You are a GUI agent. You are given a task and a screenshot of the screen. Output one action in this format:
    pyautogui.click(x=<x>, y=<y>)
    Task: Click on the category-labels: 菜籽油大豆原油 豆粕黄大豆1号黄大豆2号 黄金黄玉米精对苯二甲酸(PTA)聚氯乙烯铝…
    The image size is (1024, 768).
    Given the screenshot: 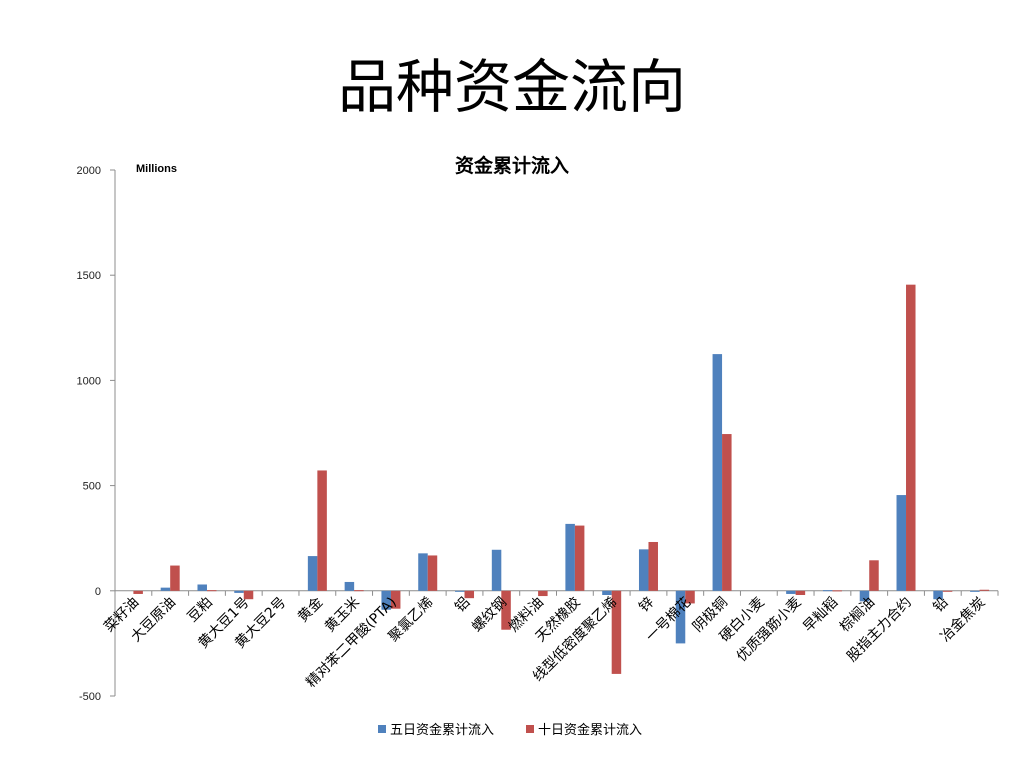 What is the action you would take?
    pyautogui.click(x=544, y=642)
    